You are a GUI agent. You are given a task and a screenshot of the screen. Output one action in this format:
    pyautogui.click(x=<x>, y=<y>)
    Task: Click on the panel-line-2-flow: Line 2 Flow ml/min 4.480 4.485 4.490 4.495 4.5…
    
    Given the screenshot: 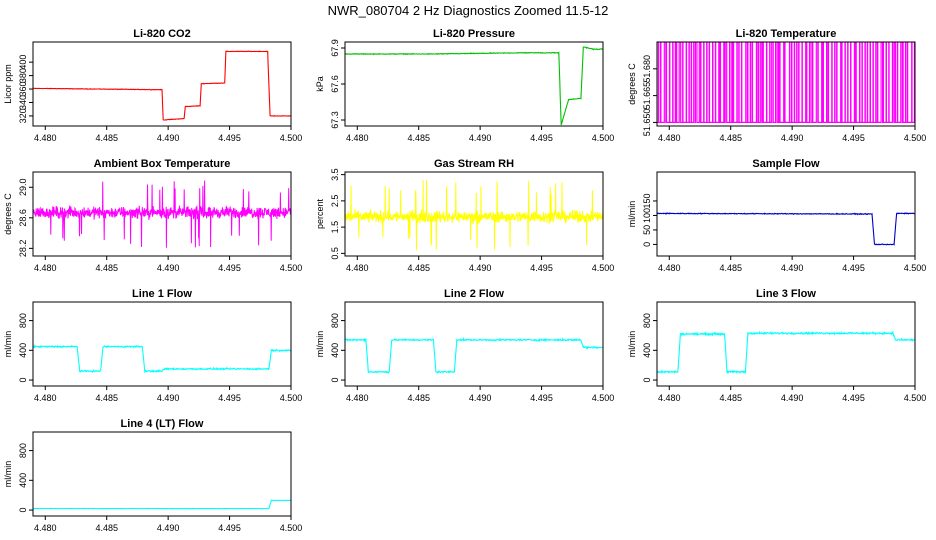 What is the action you would take?
    pyautogui.click(x=464, y=345)
    